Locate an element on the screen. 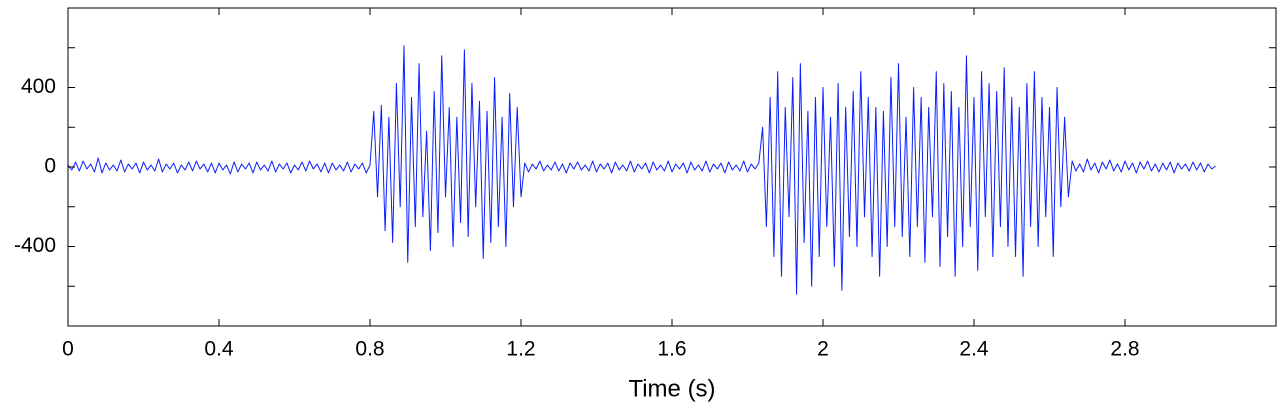 The height and width of the screenshot is (410, 1280). x-tick-label: 1.2 is located at coordinates (520, 349).